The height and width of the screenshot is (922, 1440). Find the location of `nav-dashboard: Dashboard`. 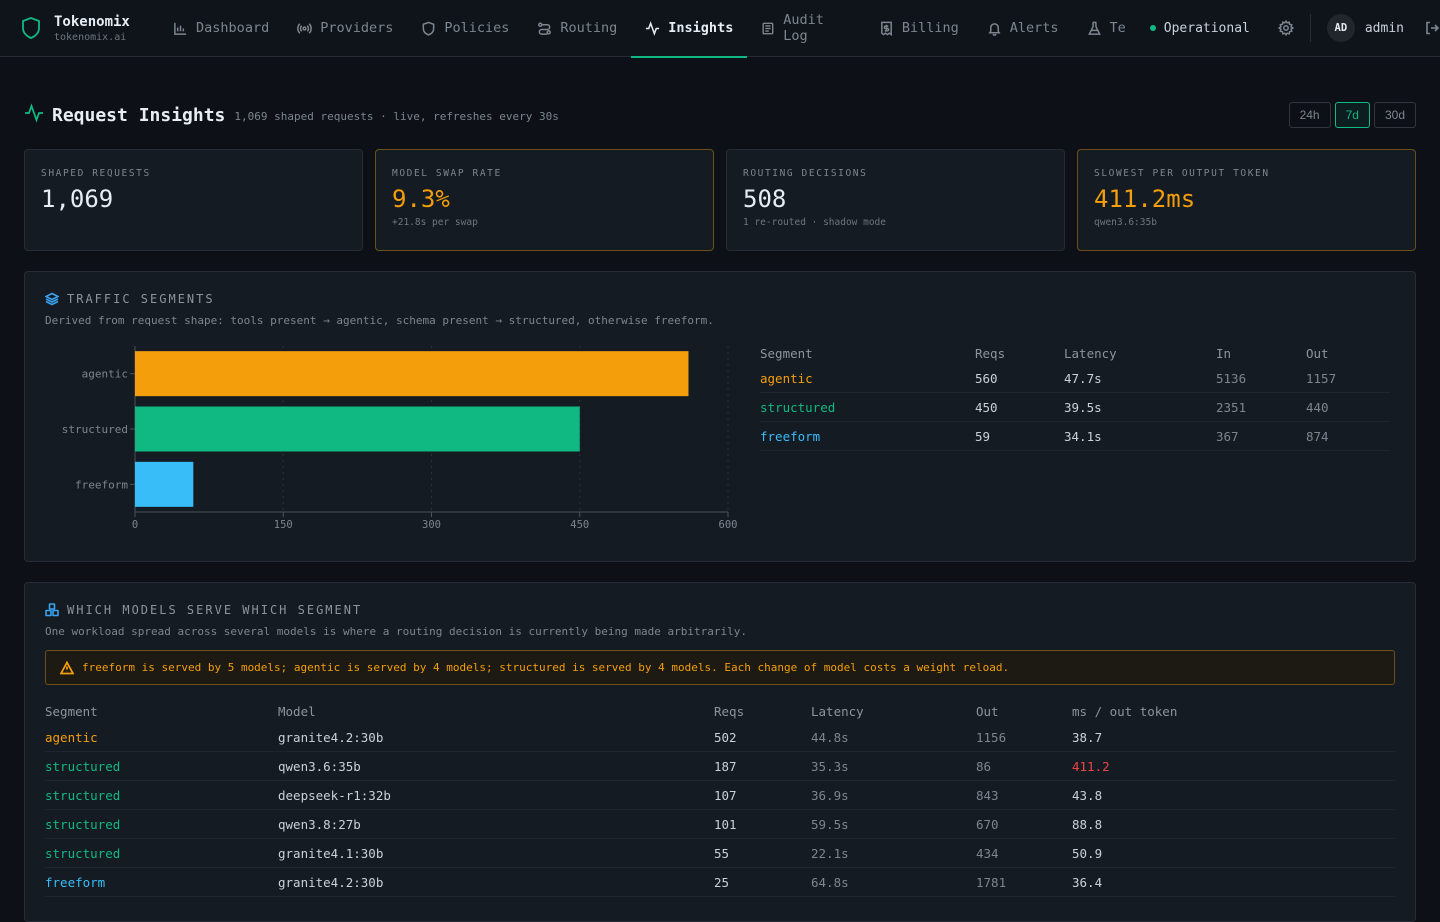

nav-dashboard: Dashboard is located at coordinates (221, 28).